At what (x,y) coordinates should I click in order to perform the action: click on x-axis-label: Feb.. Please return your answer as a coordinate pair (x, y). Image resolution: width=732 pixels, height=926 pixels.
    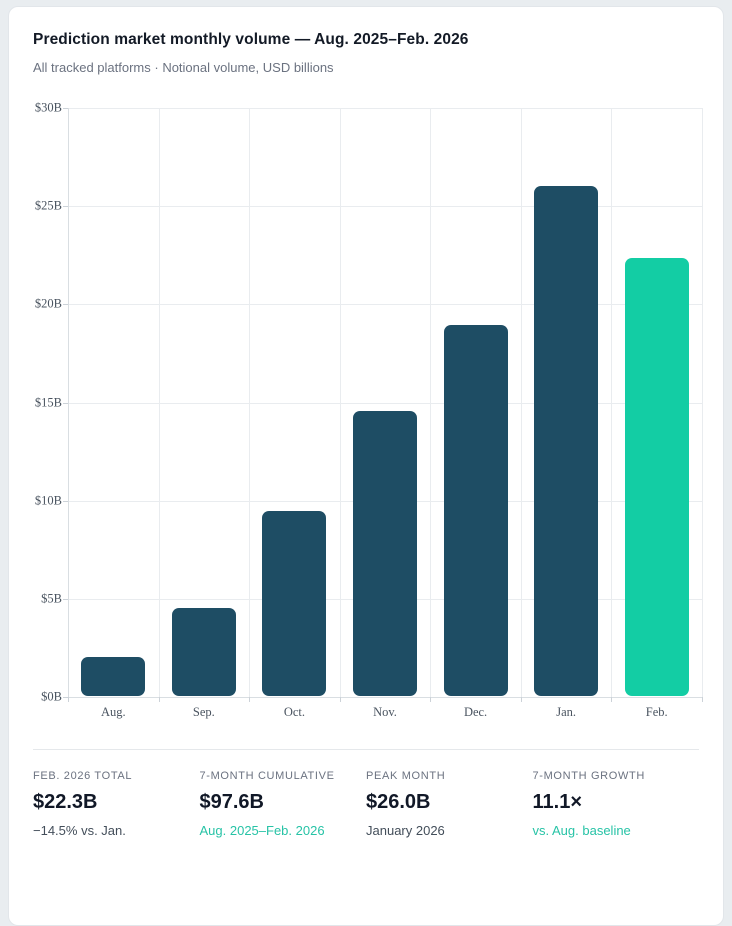
    Looking at the image, I should click on (656, 712).